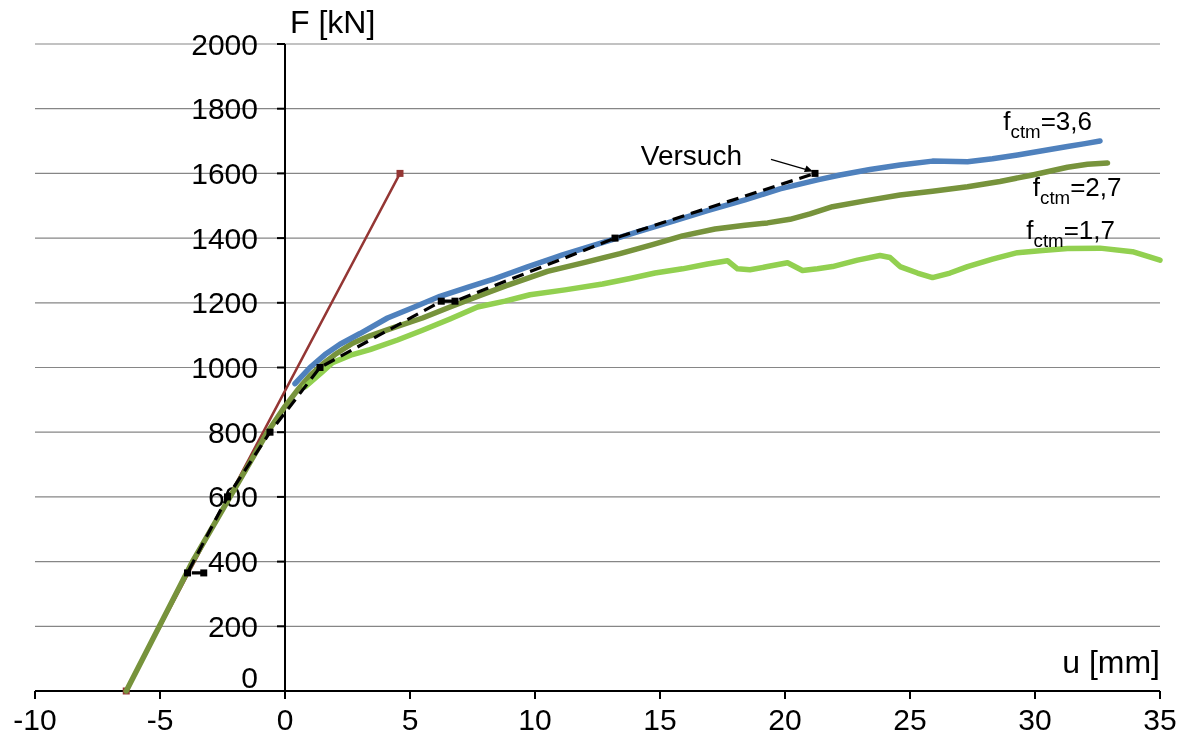 Image resolution: width=1181 pixels, height=742 pixels. What do you see at coordinates (1077, 190) in the screenshot?
I see `series-label: f$_{ctm}$=2,7` at bounding box center [1077, 190].